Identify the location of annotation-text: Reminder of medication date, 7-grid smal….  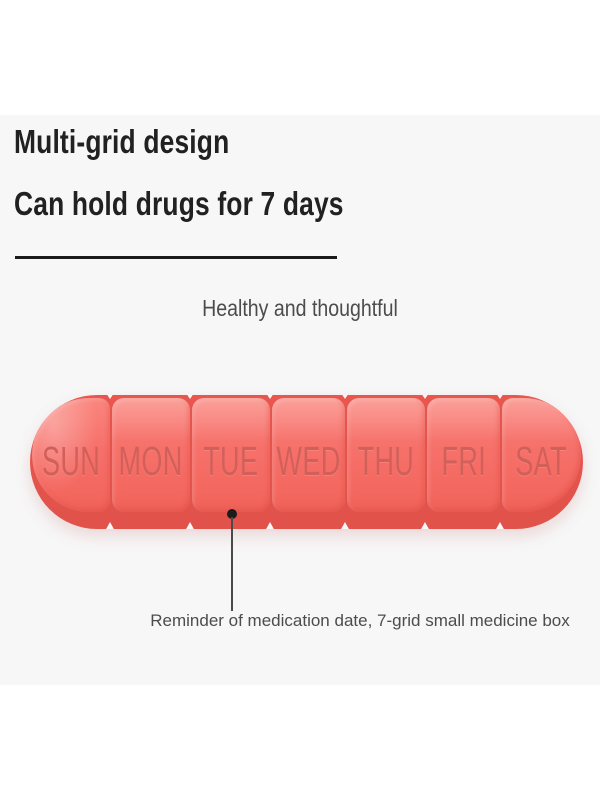
(360, 620).